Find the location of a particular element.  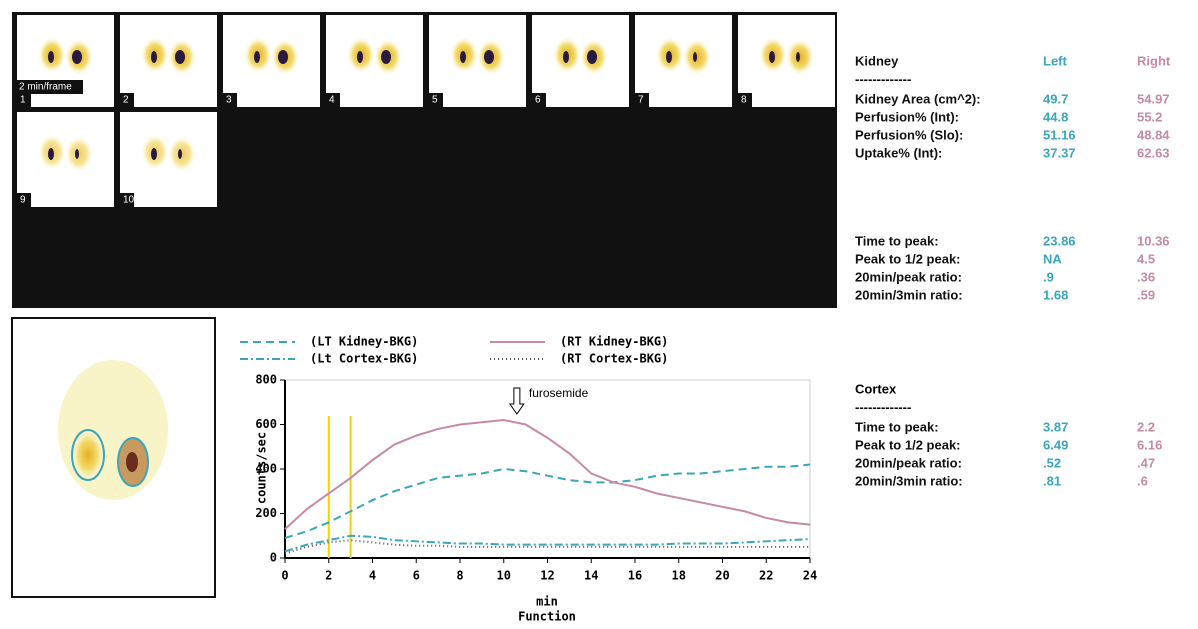

table-value: 48.84 is located at coordinates (1153, 134).